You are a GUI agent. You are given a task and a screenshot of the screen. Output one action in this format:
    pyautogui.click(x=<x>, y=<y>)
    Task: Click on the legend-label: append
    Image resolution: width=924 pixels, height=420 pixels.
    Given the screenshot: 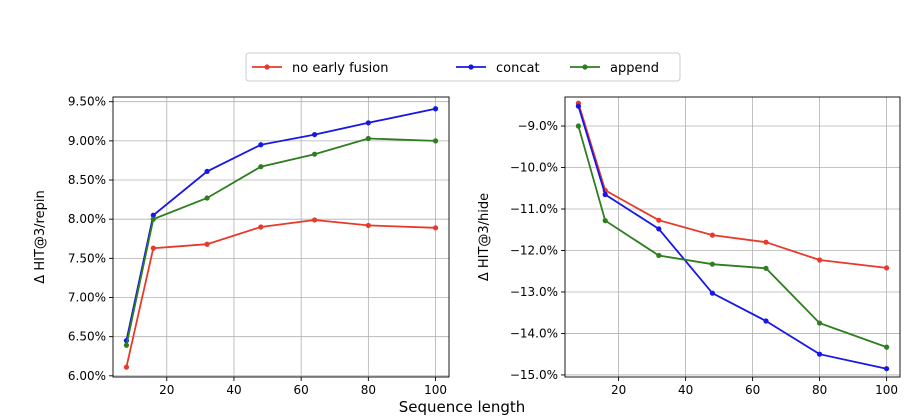 What is the action you would take?
    pyautogui.click(x=634, y=68)
    